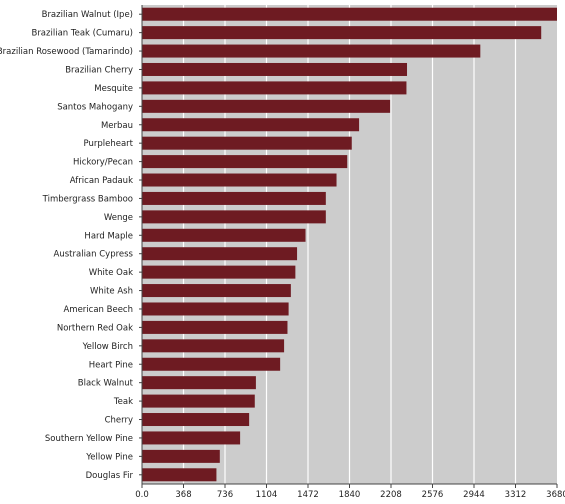 This screenshot has width=565, height=504. I want to click on category-label: Brazilian Walnut (Ipe), so click(87, 15).